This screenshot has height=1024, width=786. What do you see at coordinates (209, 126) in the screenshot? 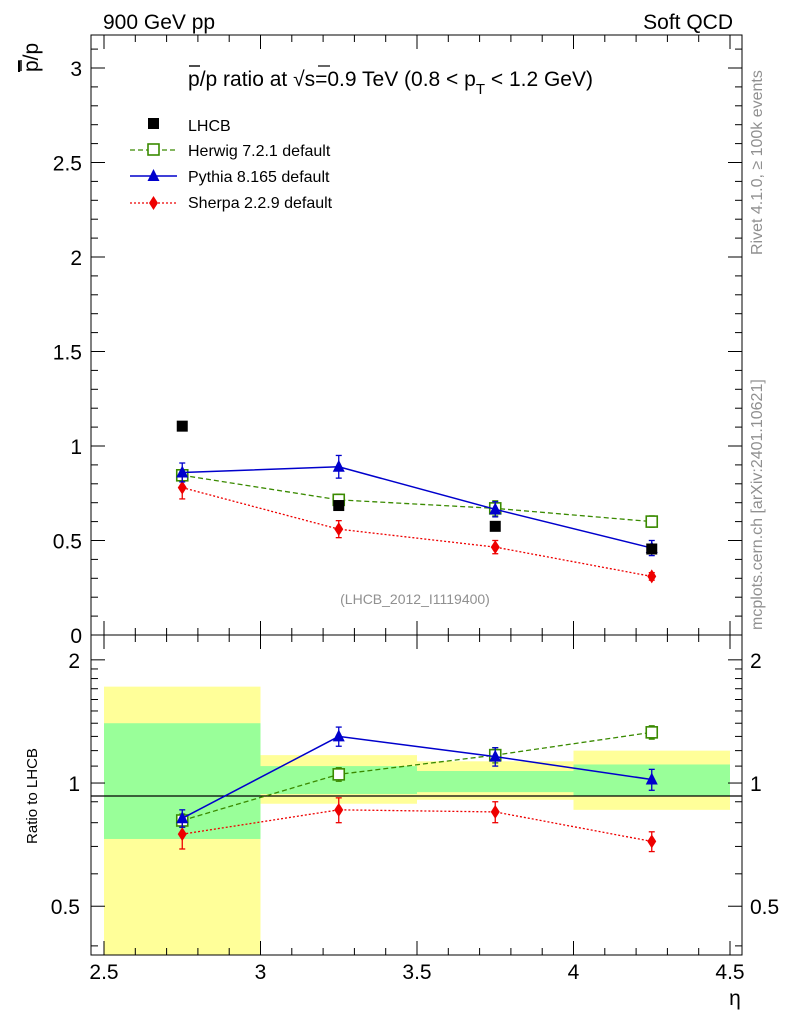
I see `legend-label-lhcb: LHCB` at bounding box center [209, 126].